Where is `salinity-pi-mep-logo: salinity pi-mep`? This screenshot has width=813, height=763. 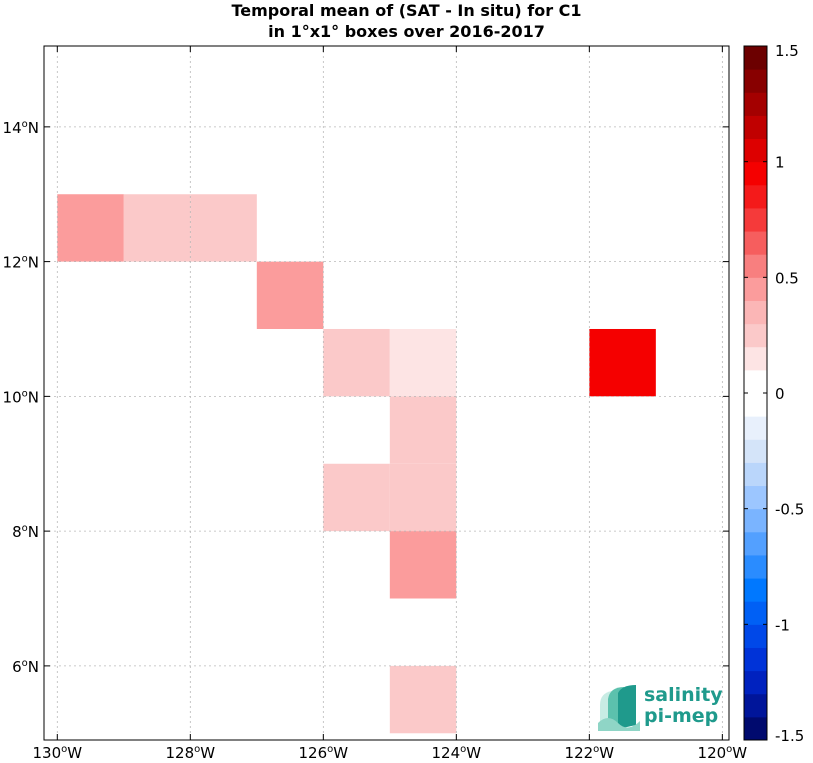 salinity-pi-mep-logo: salinity pi-mep is located at coordinates (661, 708).